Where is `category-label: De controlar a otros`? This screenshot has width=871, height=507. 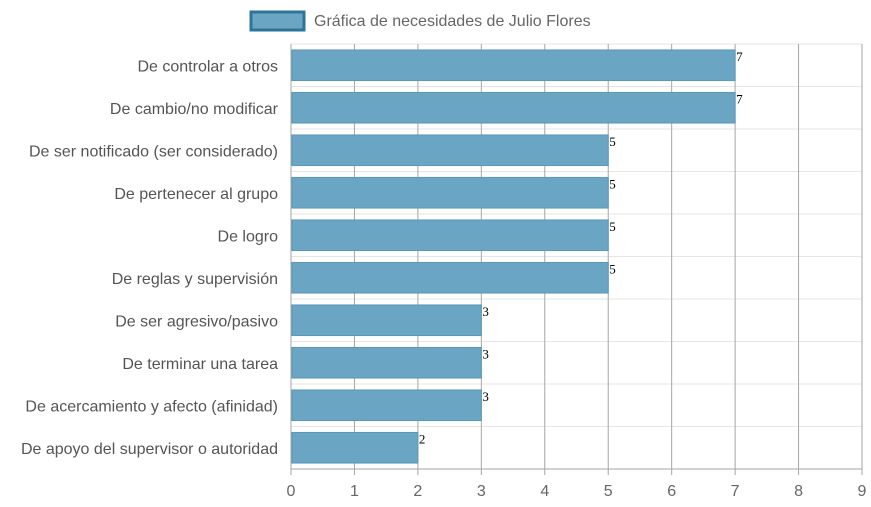
category-label: De controlar a otros is located at coordinates (207, 66).